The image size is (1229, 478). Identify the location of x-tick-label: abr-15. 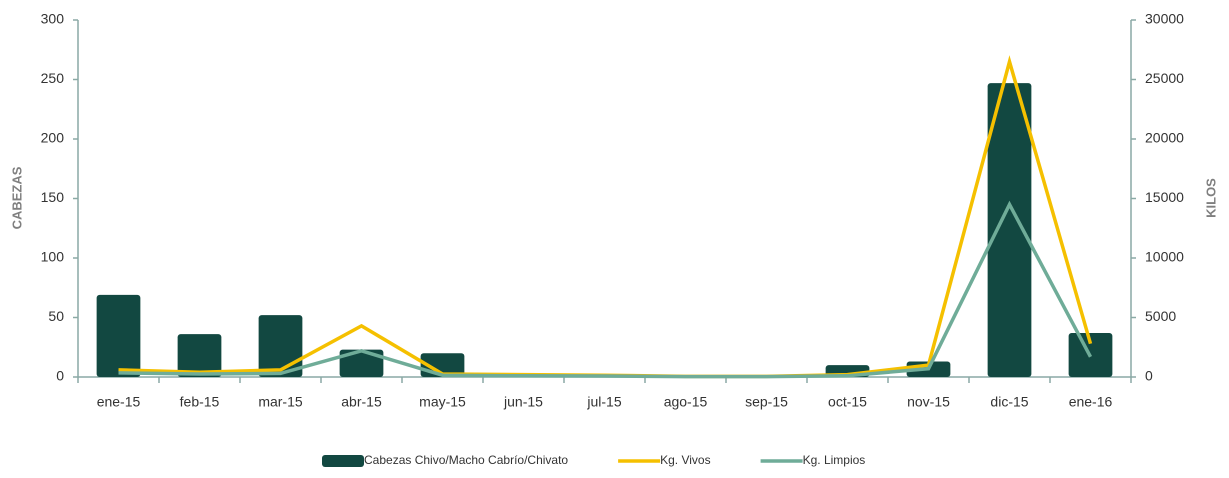
(361, 402).